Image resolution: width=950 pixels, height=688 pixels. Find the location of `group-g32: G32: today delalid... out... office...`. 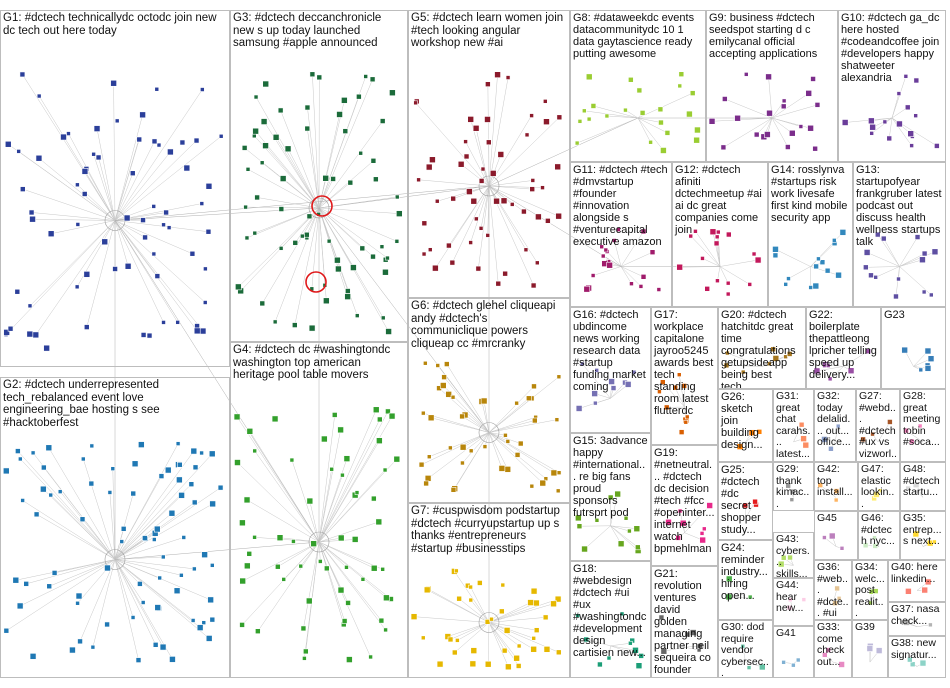

group-g32: G32: today delalid... out... office... is located at coordinates (835, 425).